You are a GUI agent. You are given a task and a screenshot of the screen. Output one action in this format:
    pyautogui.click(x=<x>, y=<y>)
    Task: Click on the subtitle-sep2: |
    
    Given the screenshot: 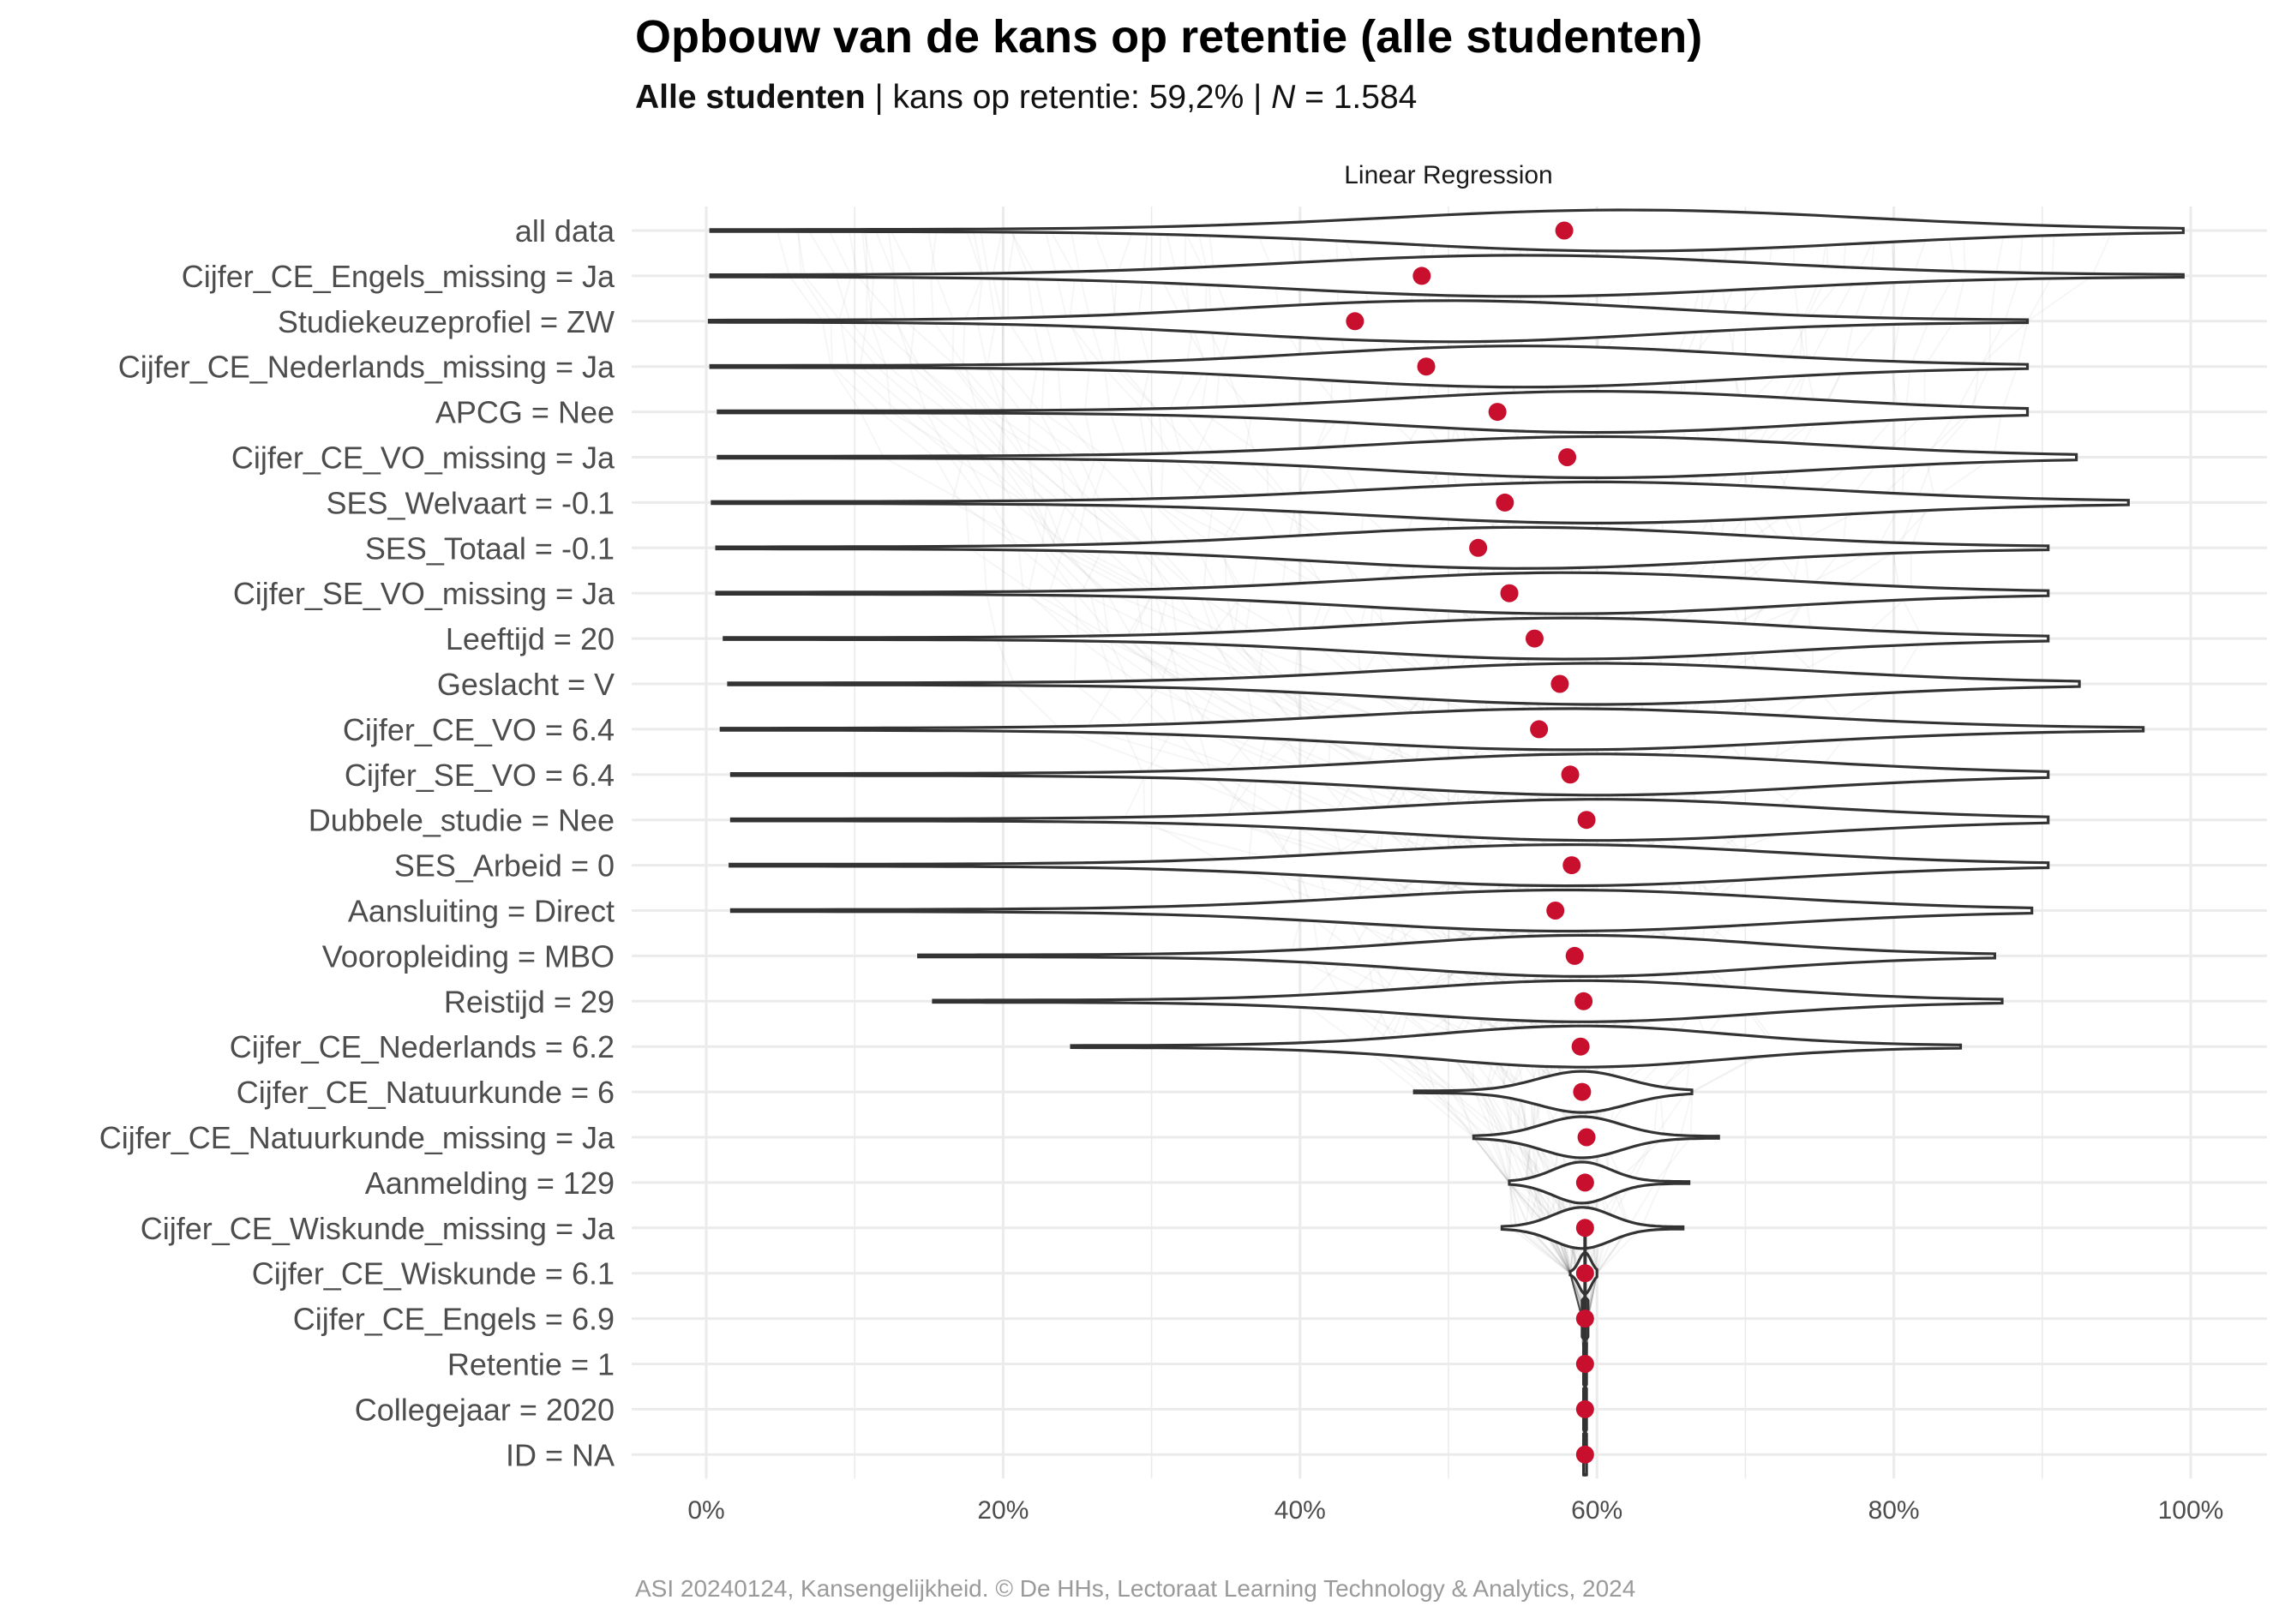 What is the action you would take?
    pyautogui.click(x=1258, y=97)
    